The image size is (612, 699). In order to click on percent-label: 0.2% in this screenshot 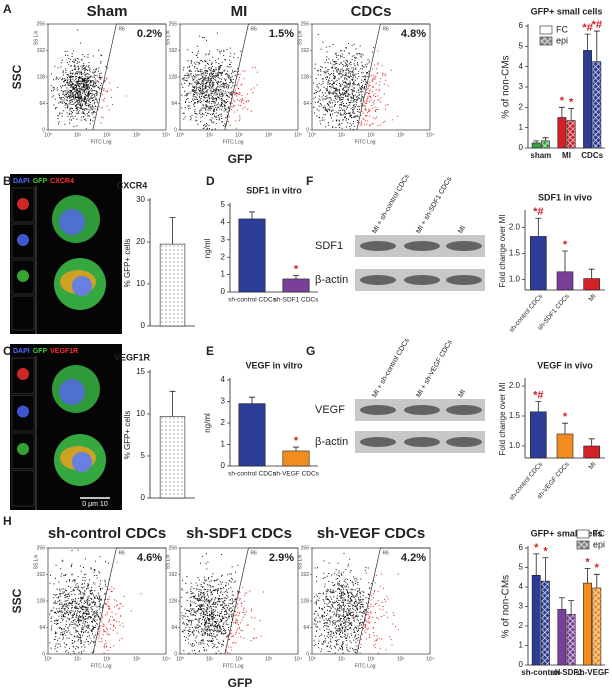, I will do `click(149, 34)`.